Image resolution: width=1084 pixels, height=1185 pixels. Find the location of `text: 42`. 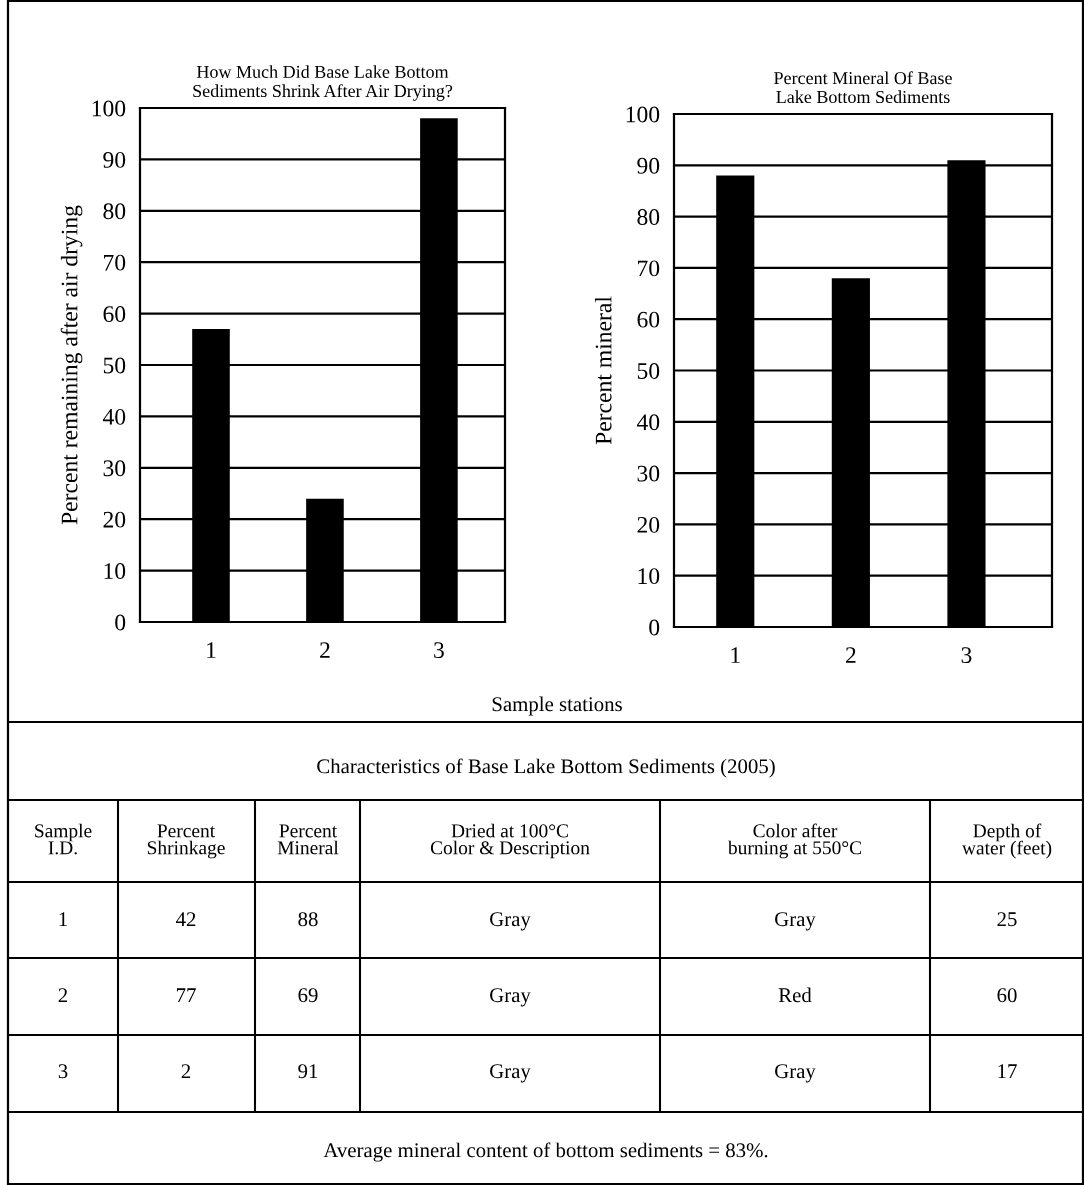

text: 42 is located at coordinates (185, 919).